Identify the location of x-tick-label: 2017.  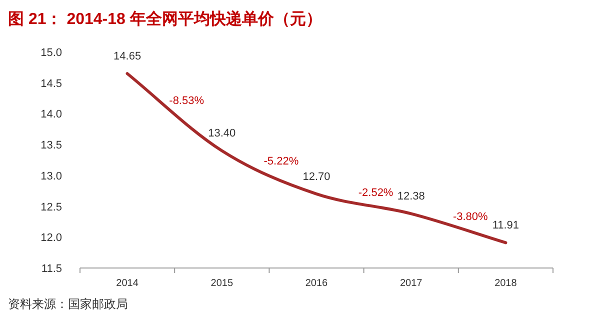
(411, 283).